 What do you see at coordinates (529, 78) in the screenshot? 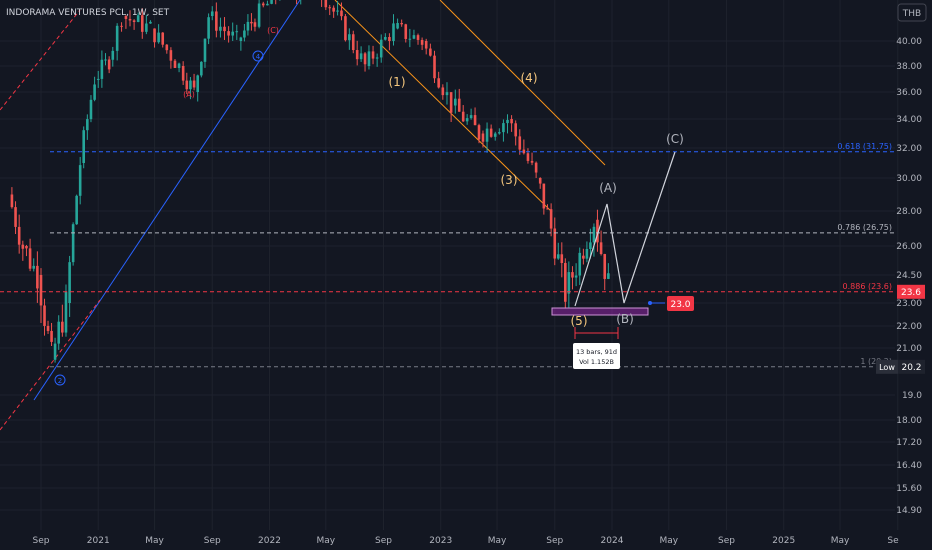
I see `wave-label: (4)` at bounding box center [529, 78].